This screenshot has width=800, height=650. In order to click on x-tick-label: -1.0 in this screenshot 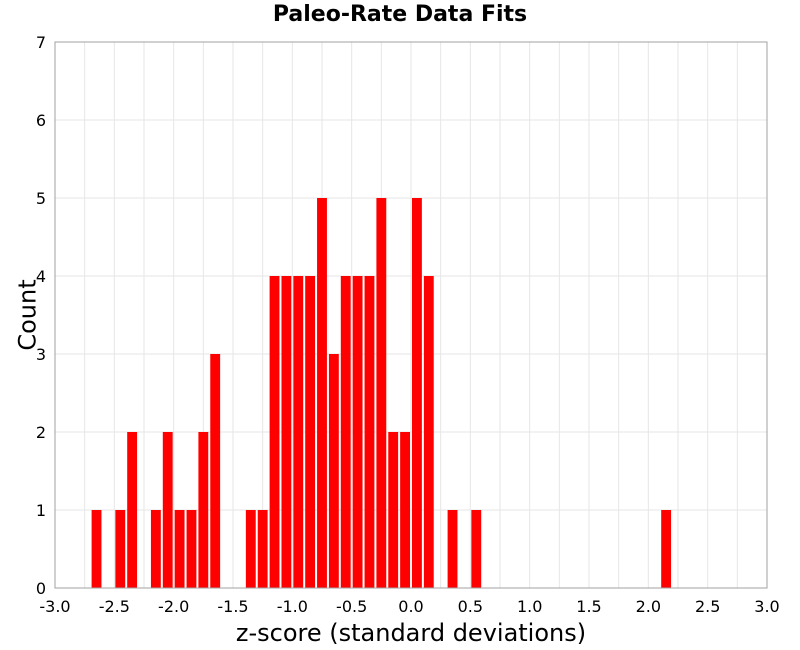, I will do `click(292, 606)`.